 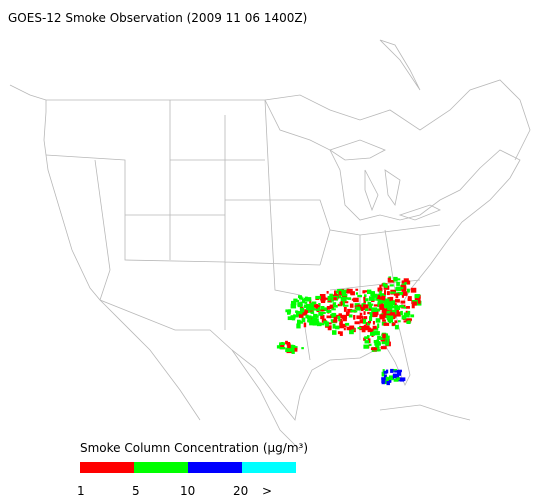 What do you see at coordinates (385, 180) in the screenshot?
I see `great-lakes` at bounding box center [385, 180].